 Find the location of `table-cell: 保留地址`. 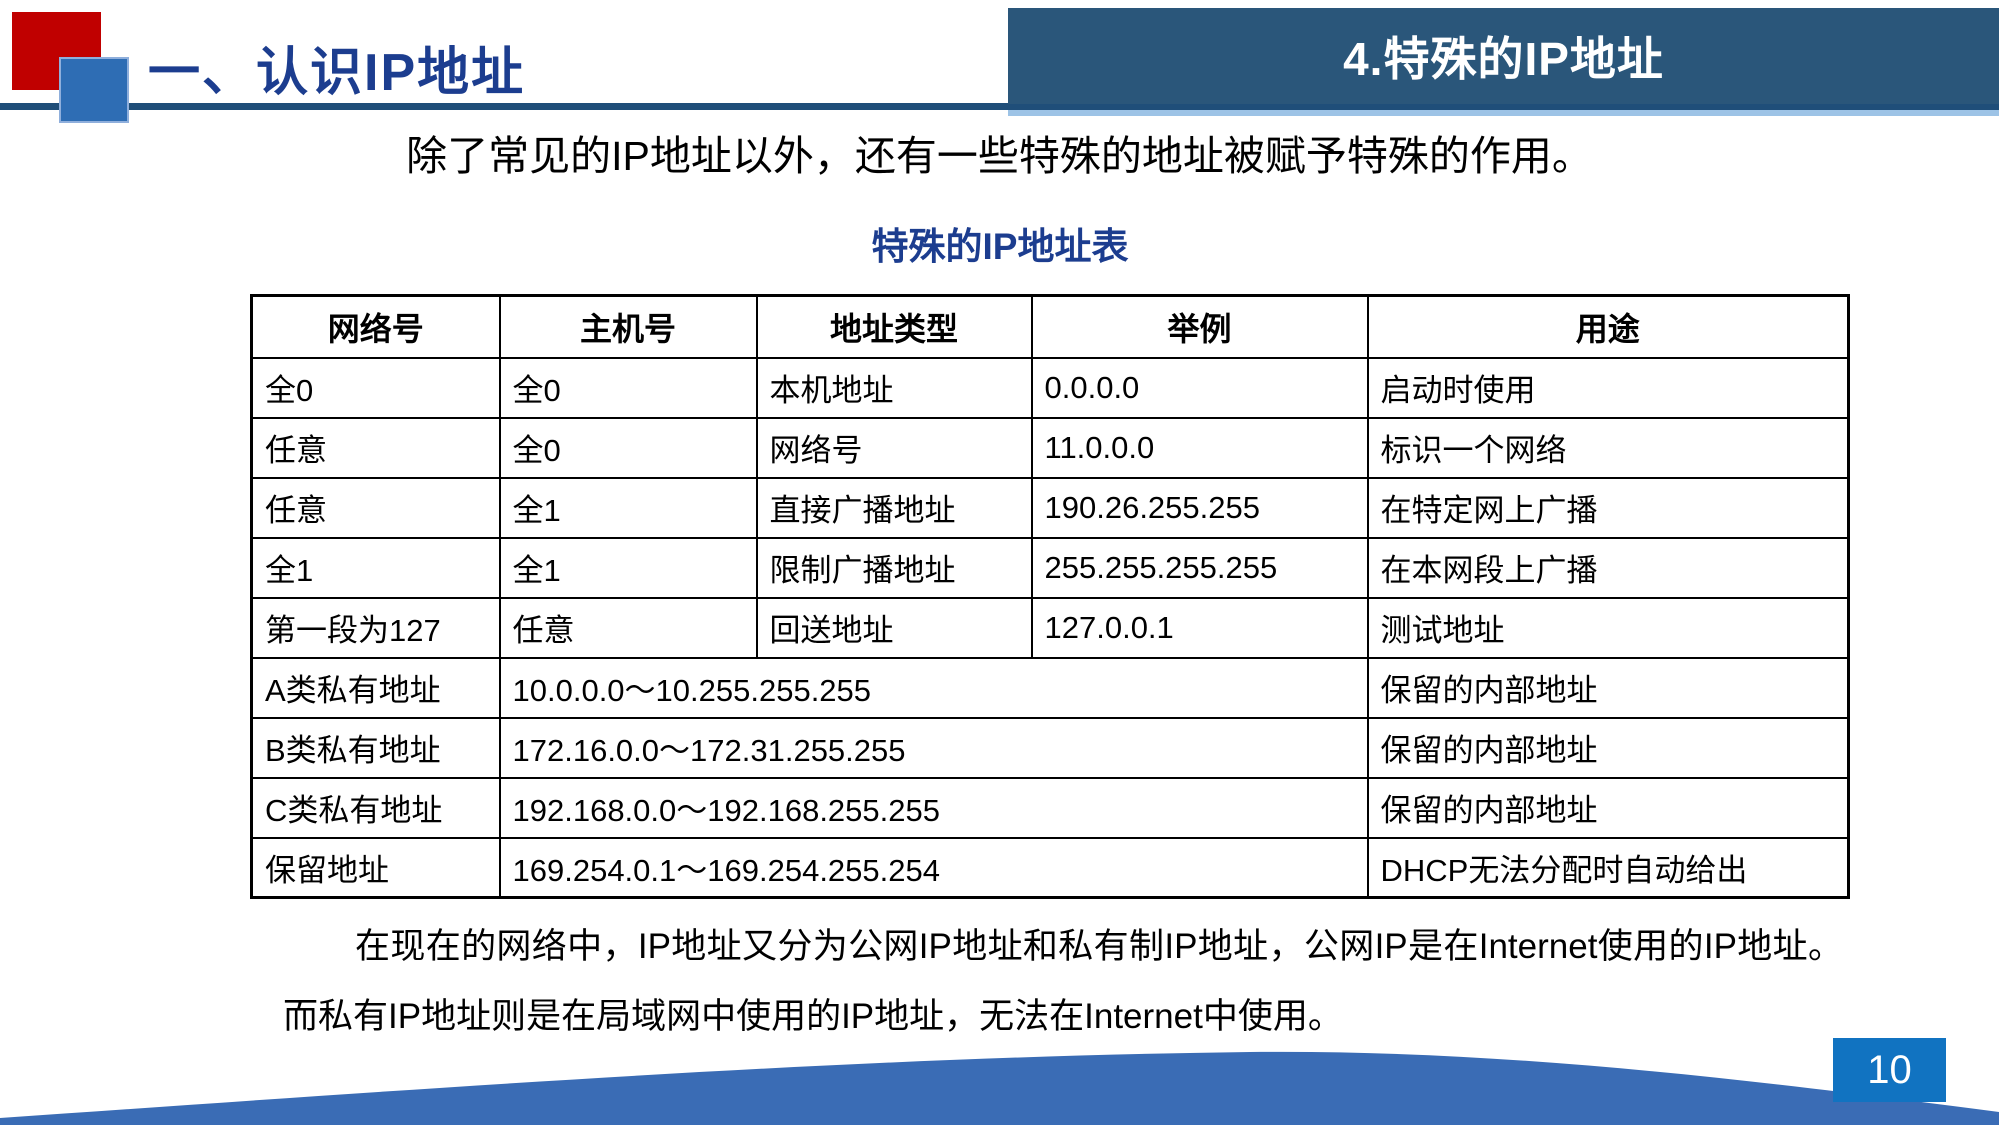

table-cell: 保留地址 is located at coordinates (375, 867).